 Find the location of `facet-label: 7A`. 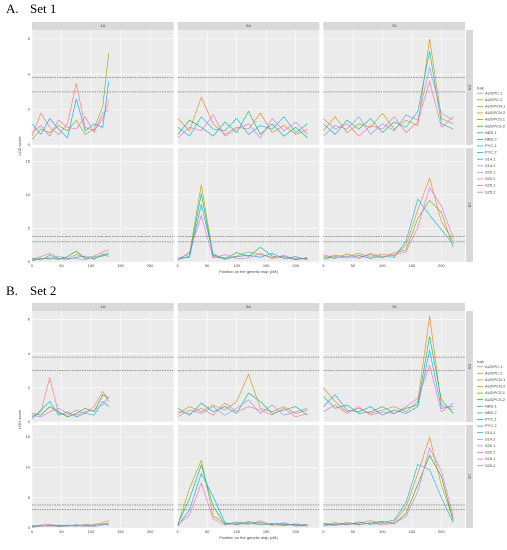

facet-label: 7A is located at coordinates (394, 25).